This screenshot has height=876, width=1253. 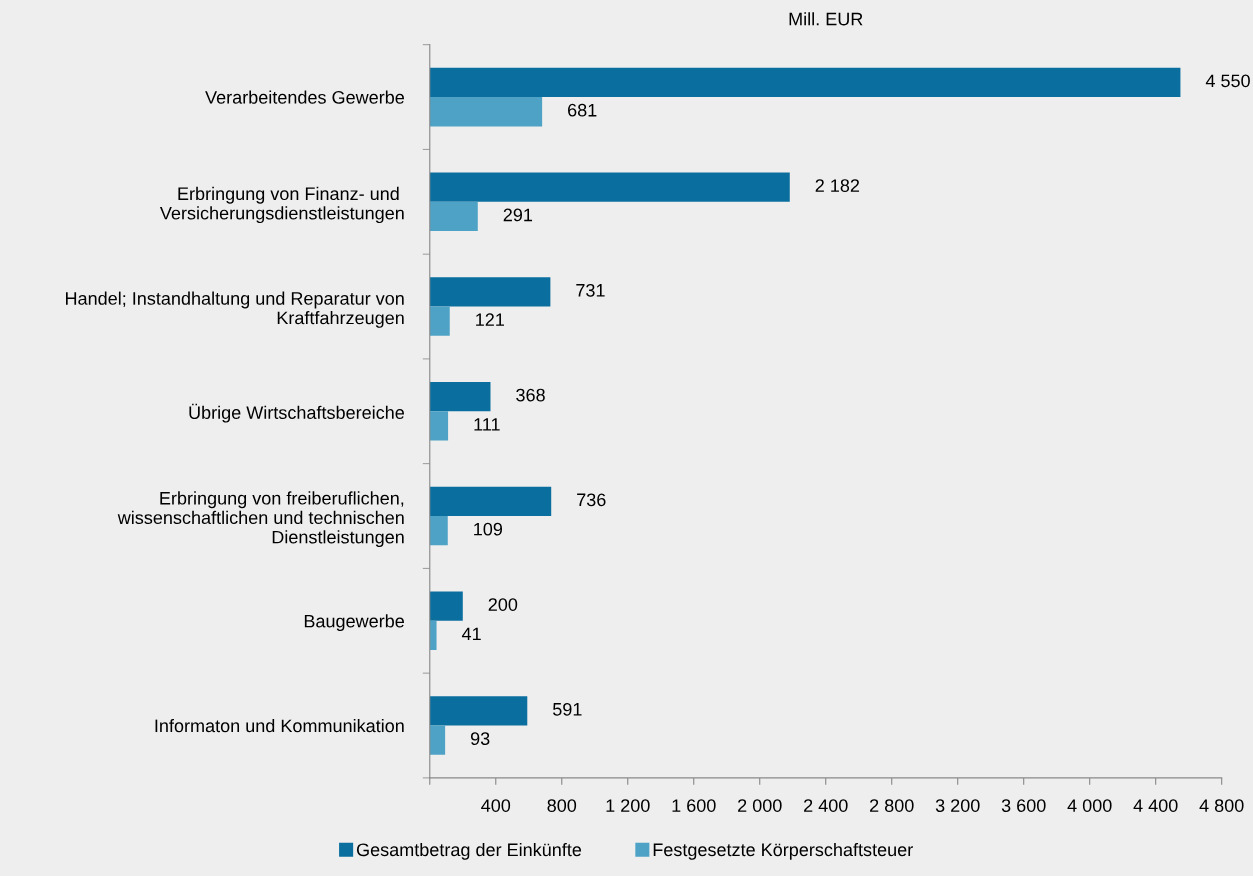 What do you see at coordinates (957, 805) in the screenshot?
I see `x-tick-label: 3 200` at bounding box center [957, 805].